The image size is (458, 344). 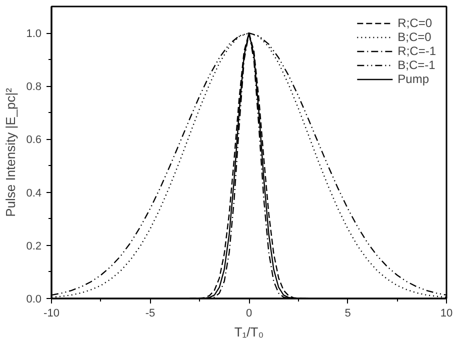 I want to click on legend-label: B;C=-1, so click(x=417, y=65).